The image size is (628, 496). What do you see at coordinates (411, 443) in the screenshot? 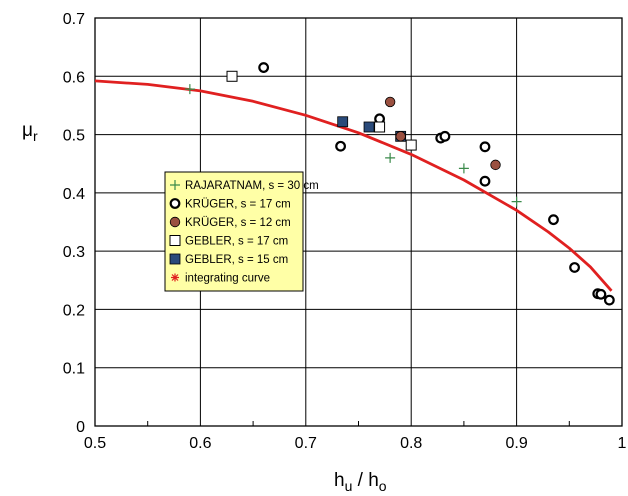
I see `x-tick-label: 0.8` at bounding box center [411, 443].